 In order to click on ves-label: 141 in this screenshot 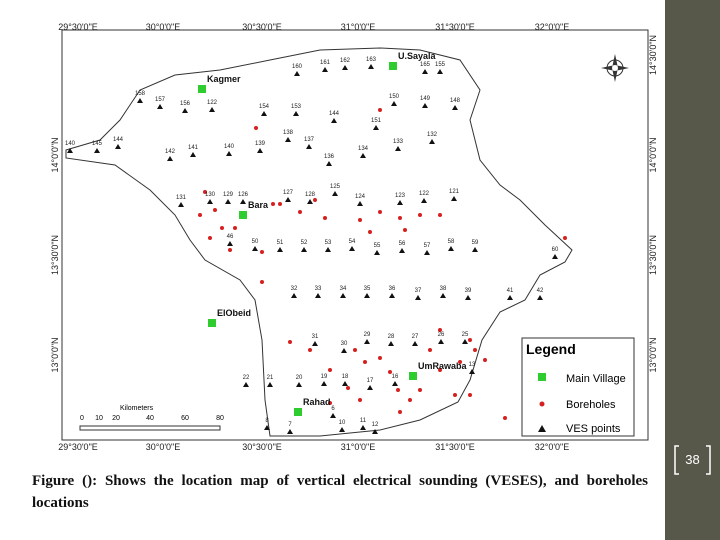, I will do `click(193, 148)`.